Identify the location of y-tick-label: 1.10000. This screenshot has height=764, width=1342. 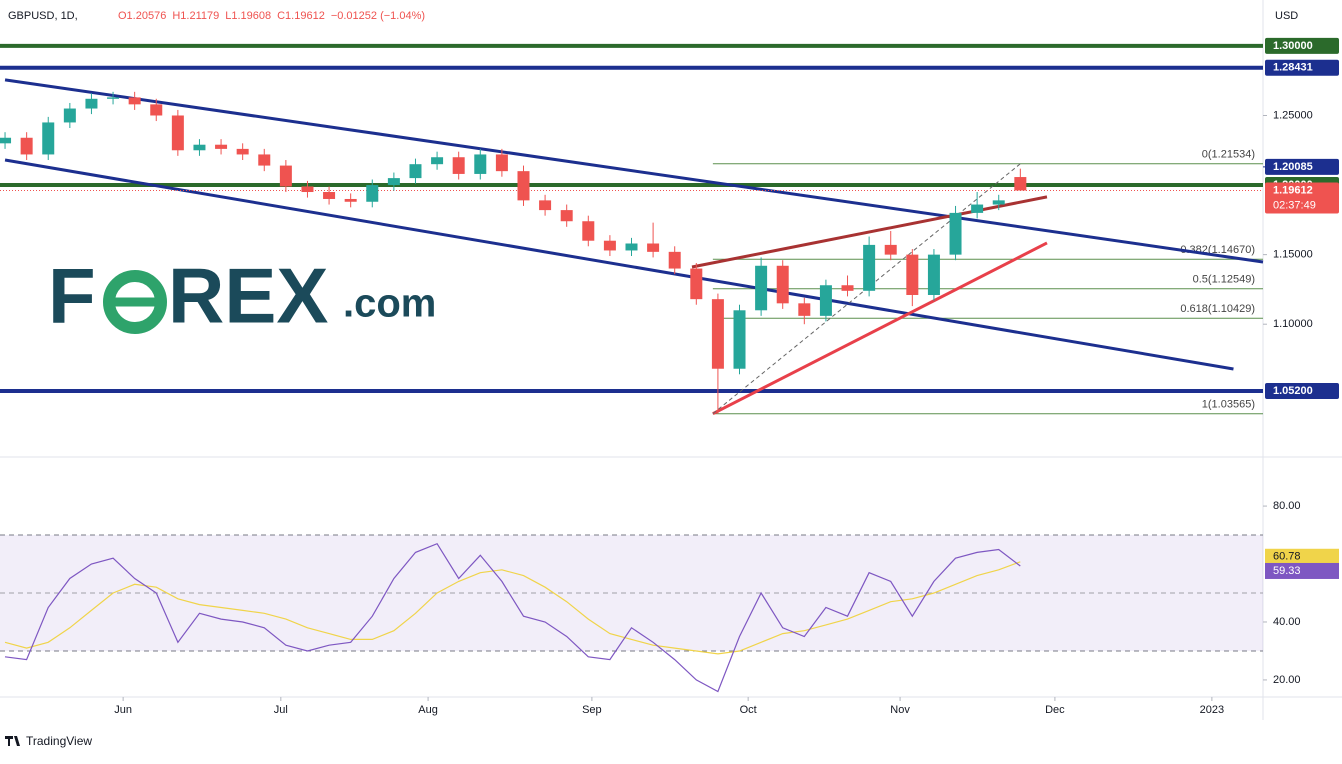
(1293, 324).